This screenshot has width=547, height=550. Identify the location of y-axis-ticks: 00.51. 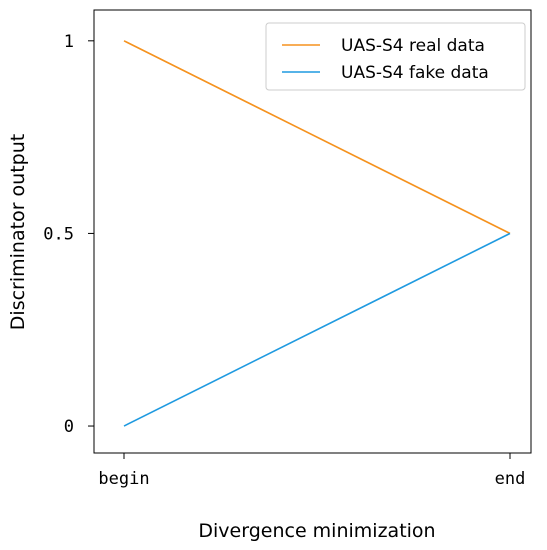
(68, 234).